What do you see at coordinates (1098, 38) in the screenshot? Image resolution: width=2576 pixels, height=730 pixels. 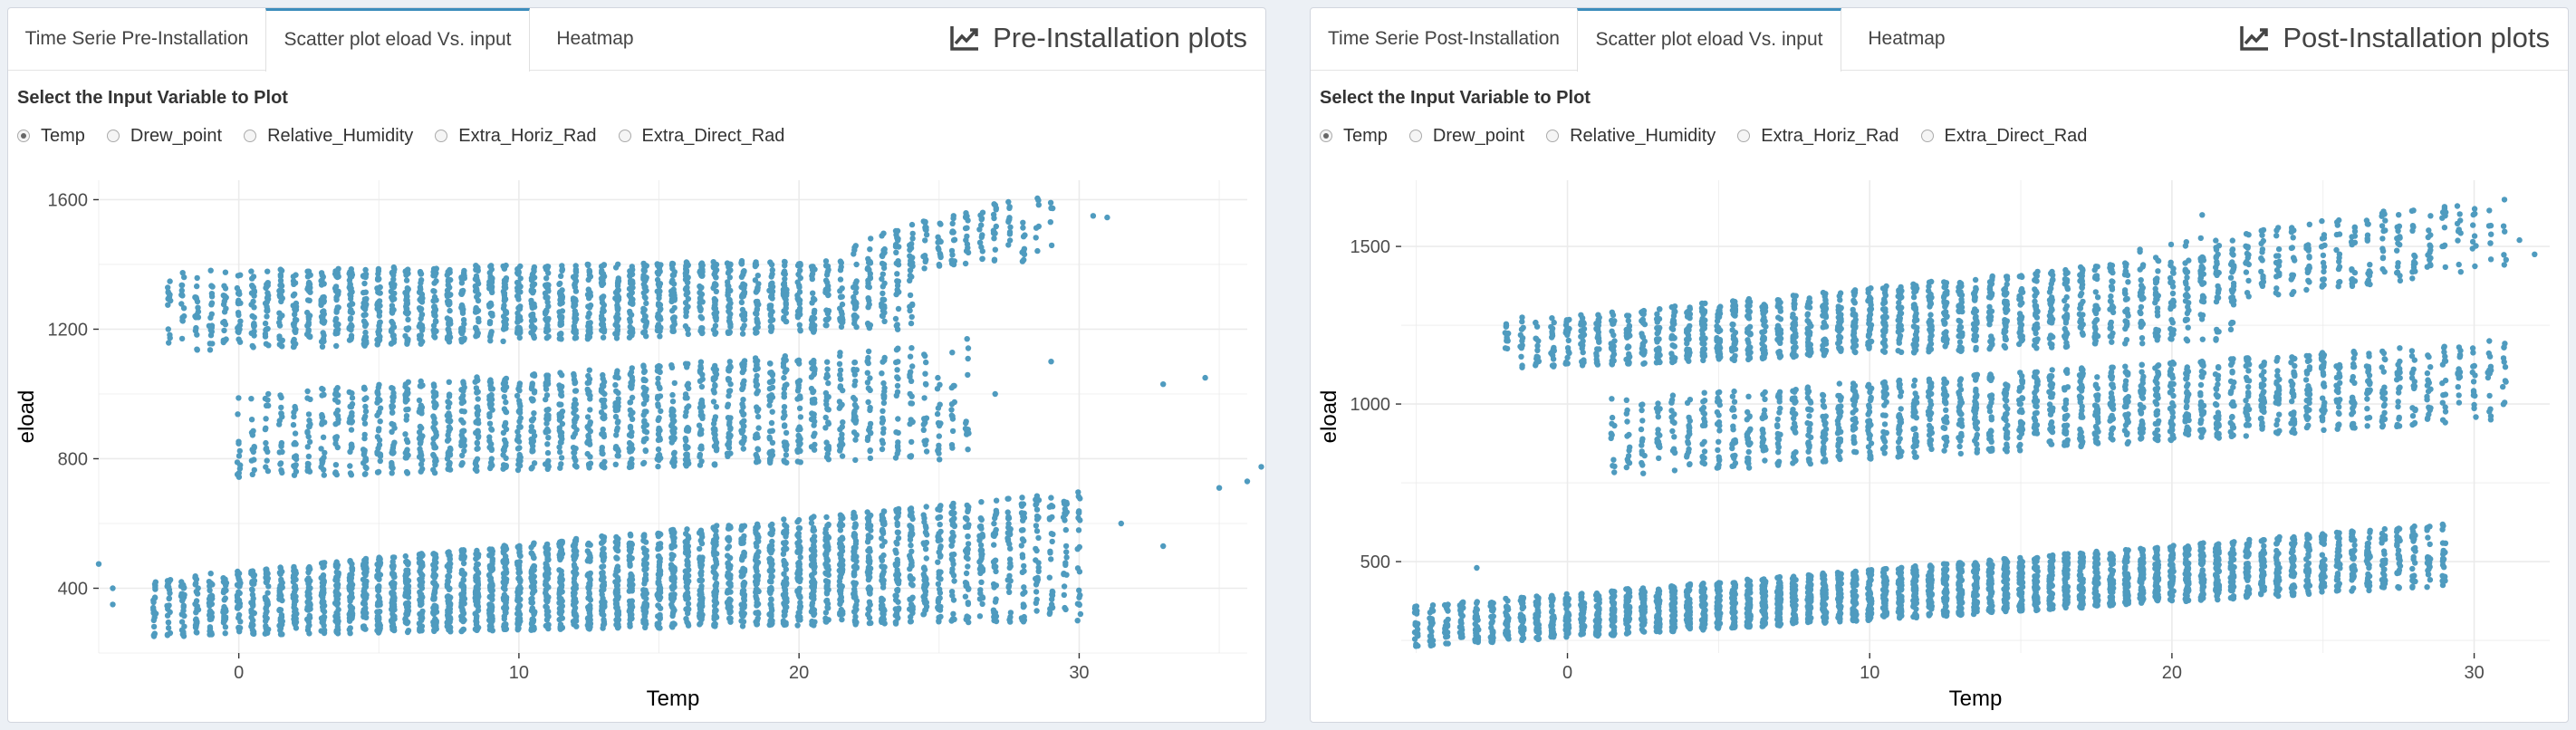 I see `panel-title: Pre-Installation plots` at bounding box center [1098, 38].